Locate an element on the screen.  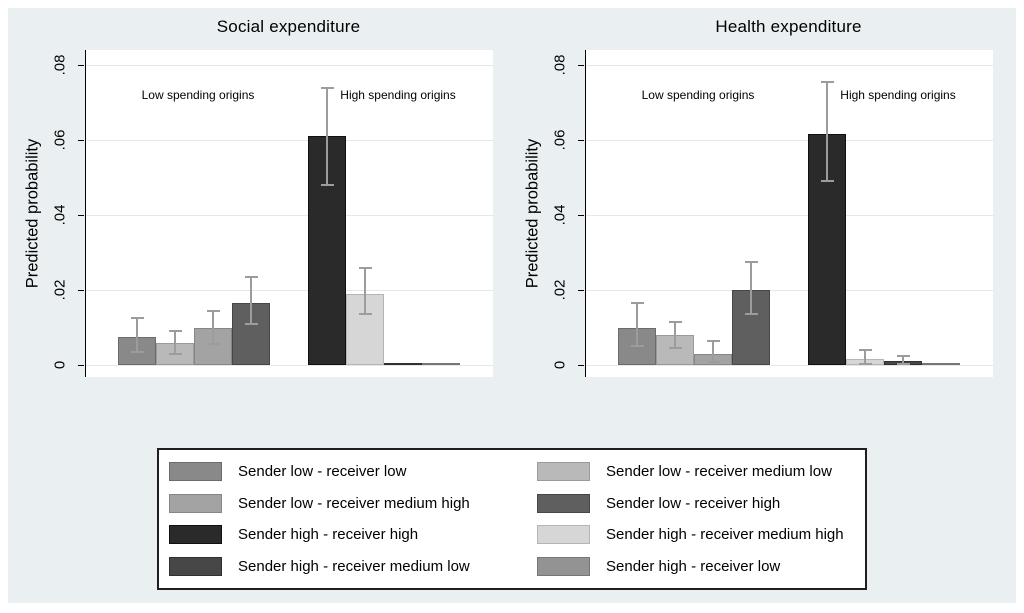
legend-item-sender-high-receiver-medium-high: Sender high - receiver medium high is located at coordinates (698, 535).